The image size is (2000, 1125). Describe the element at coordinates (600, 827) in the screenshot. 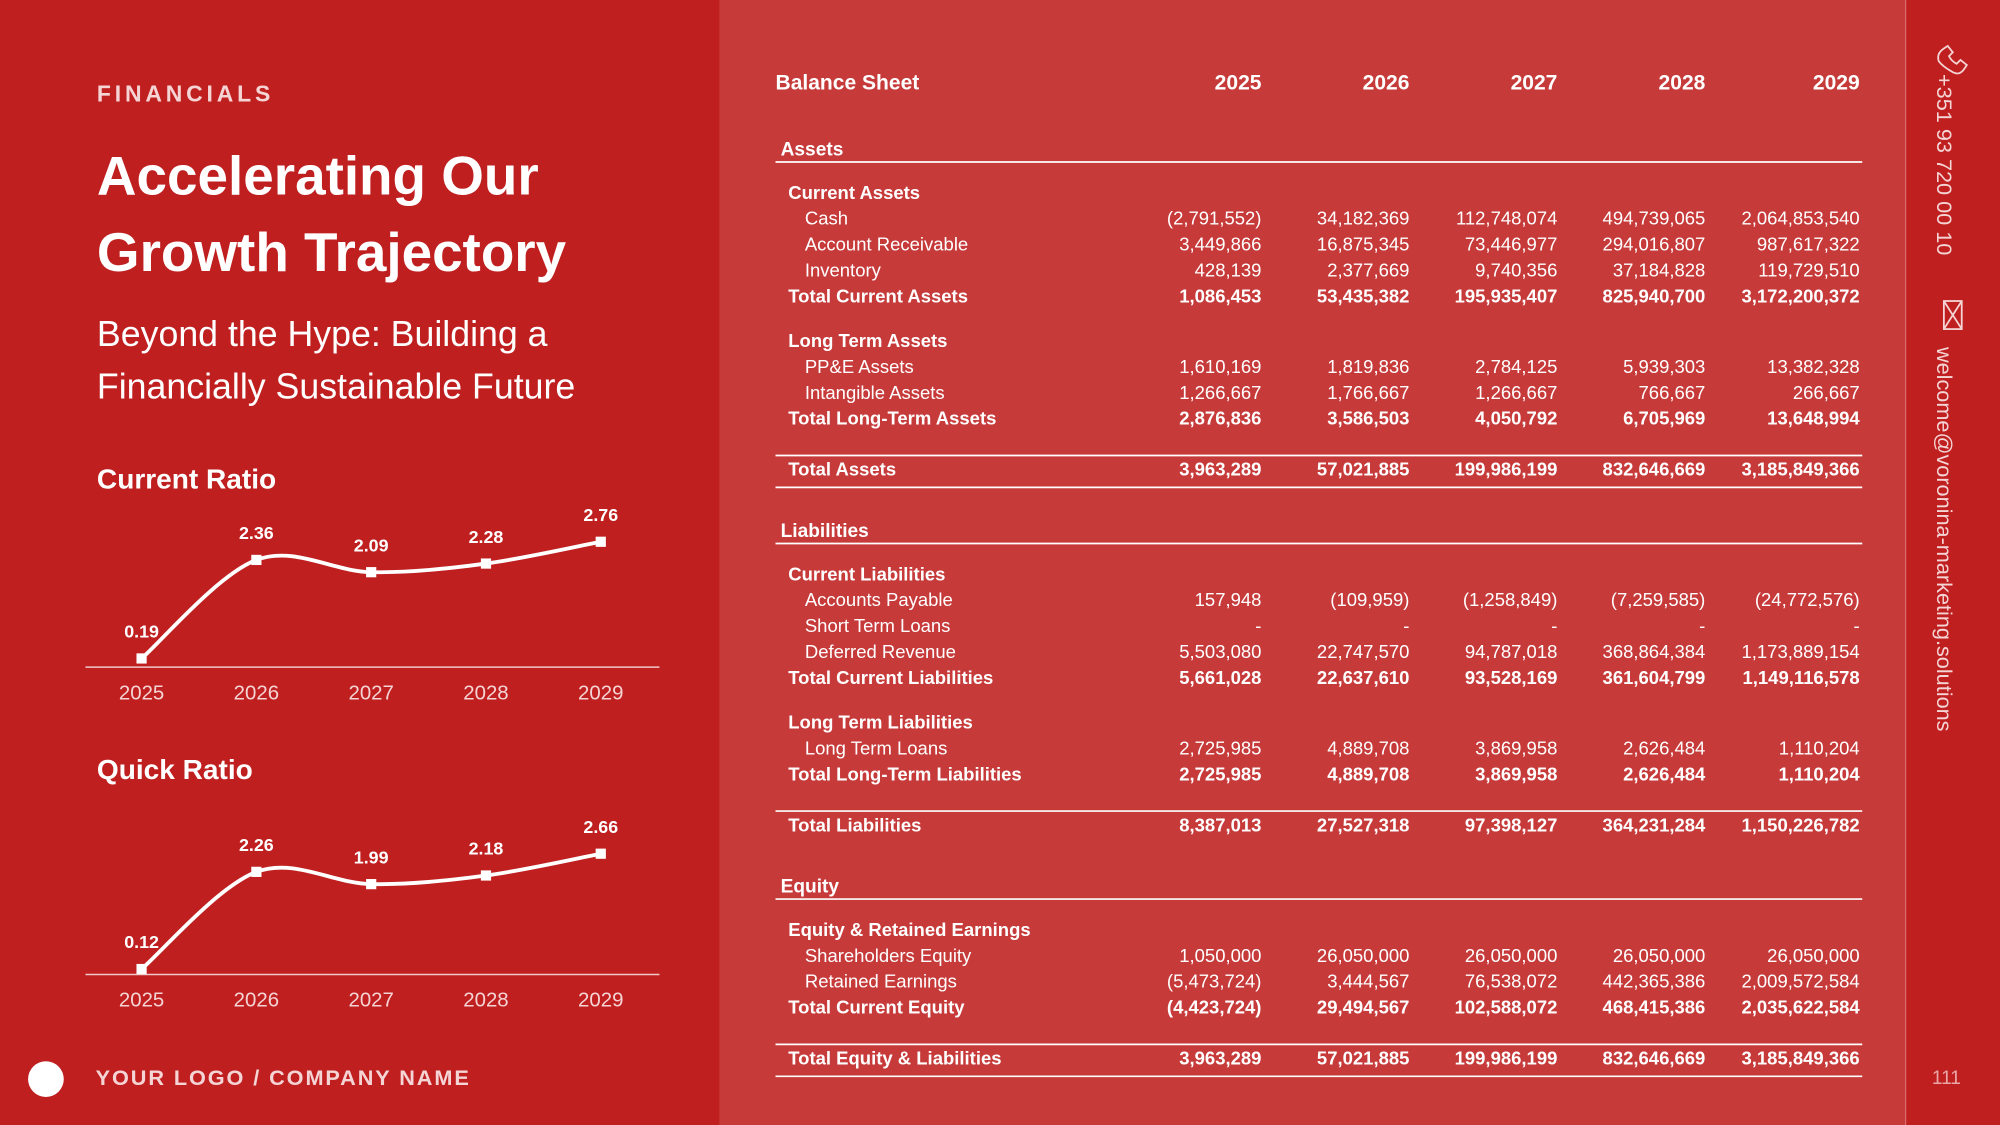

I see `data-label: 2.66` at that location.